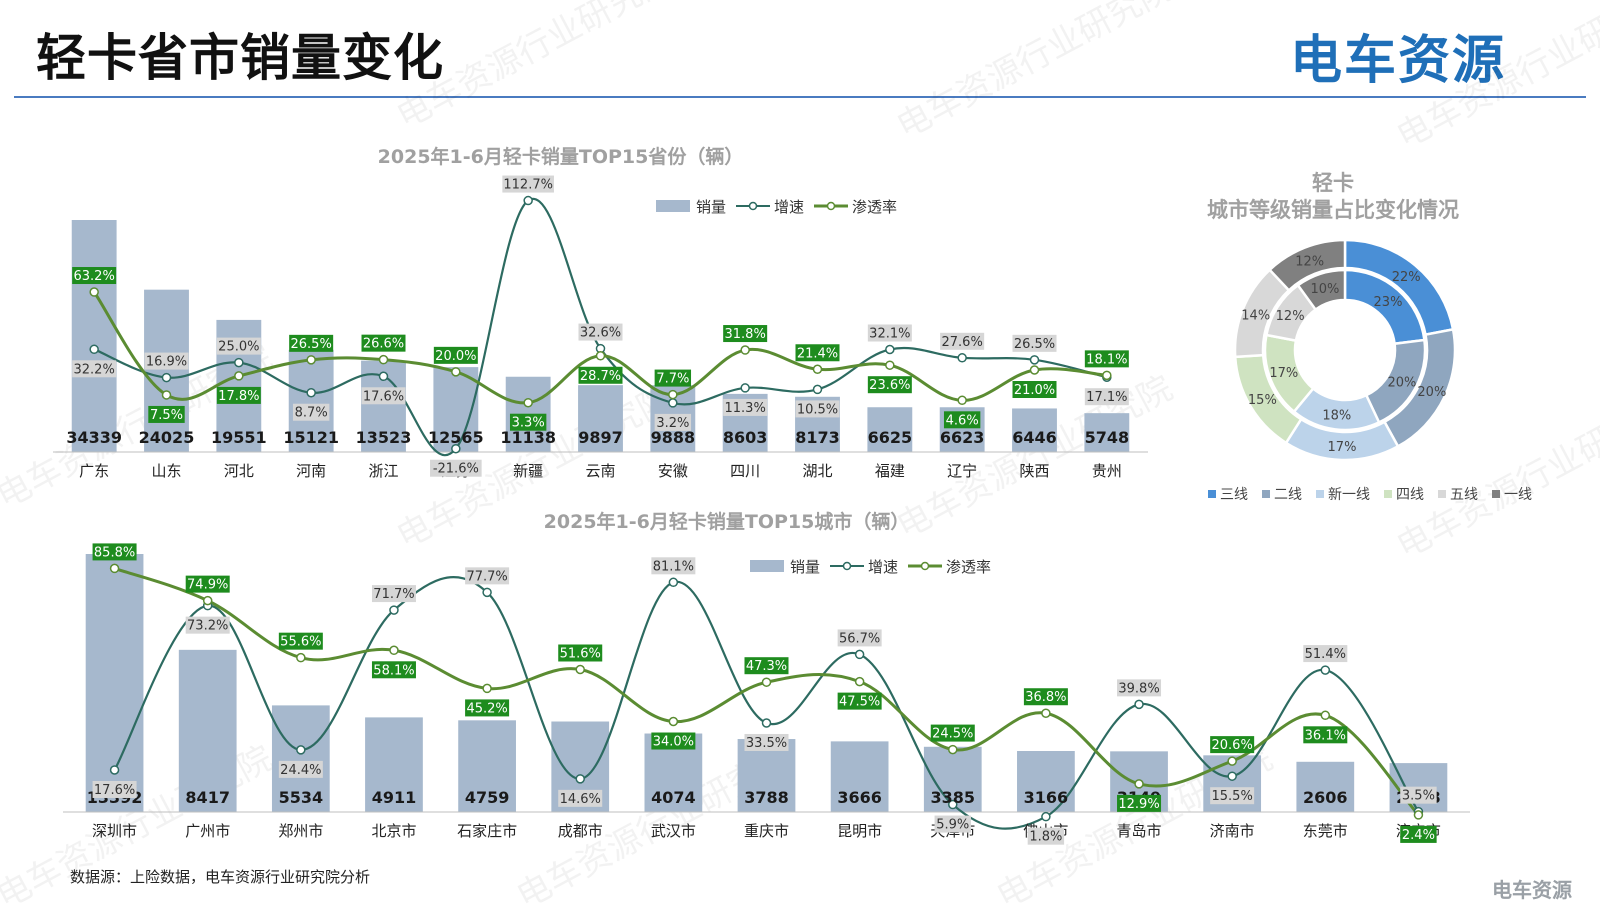  What do you see at coordinates (166, 471) in the screenshot?
I see `x-tick-label: 山东` at bounding box center [166, 471].